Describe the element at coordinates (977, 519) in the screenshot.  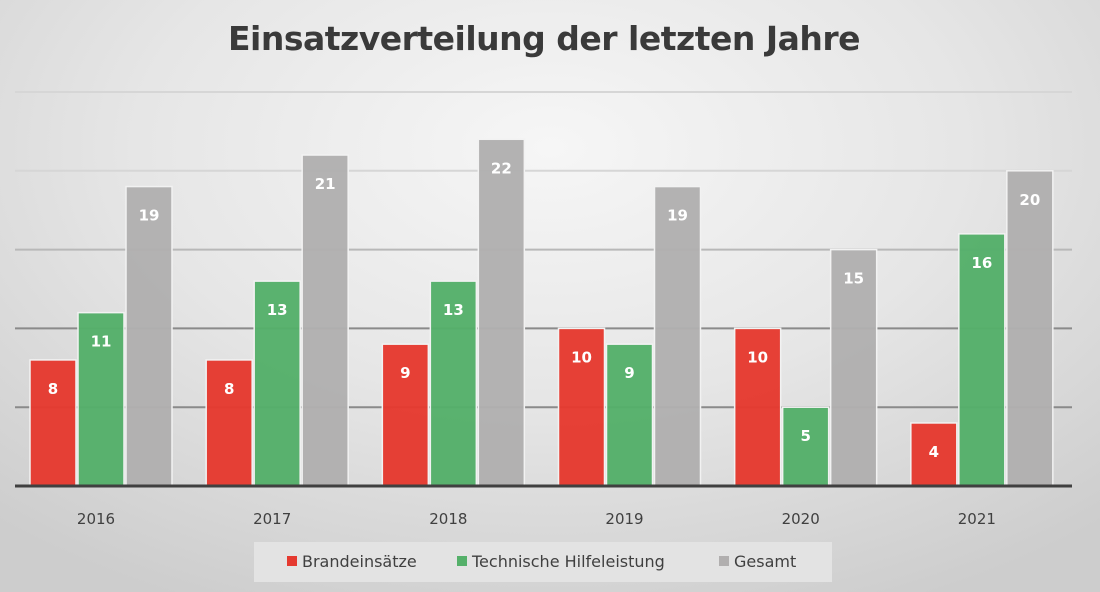
I see `x-tick-label: 2021` at that location.